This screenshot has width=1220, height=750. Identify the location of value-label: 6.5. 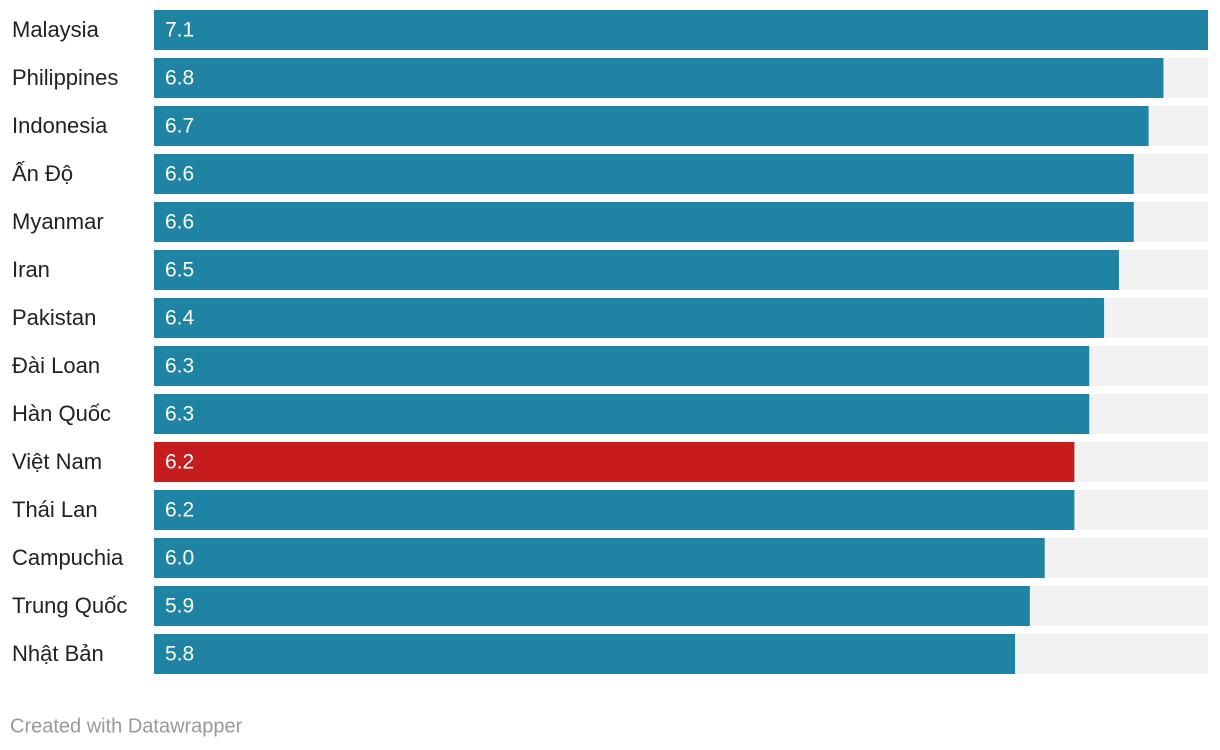
(179, 270).